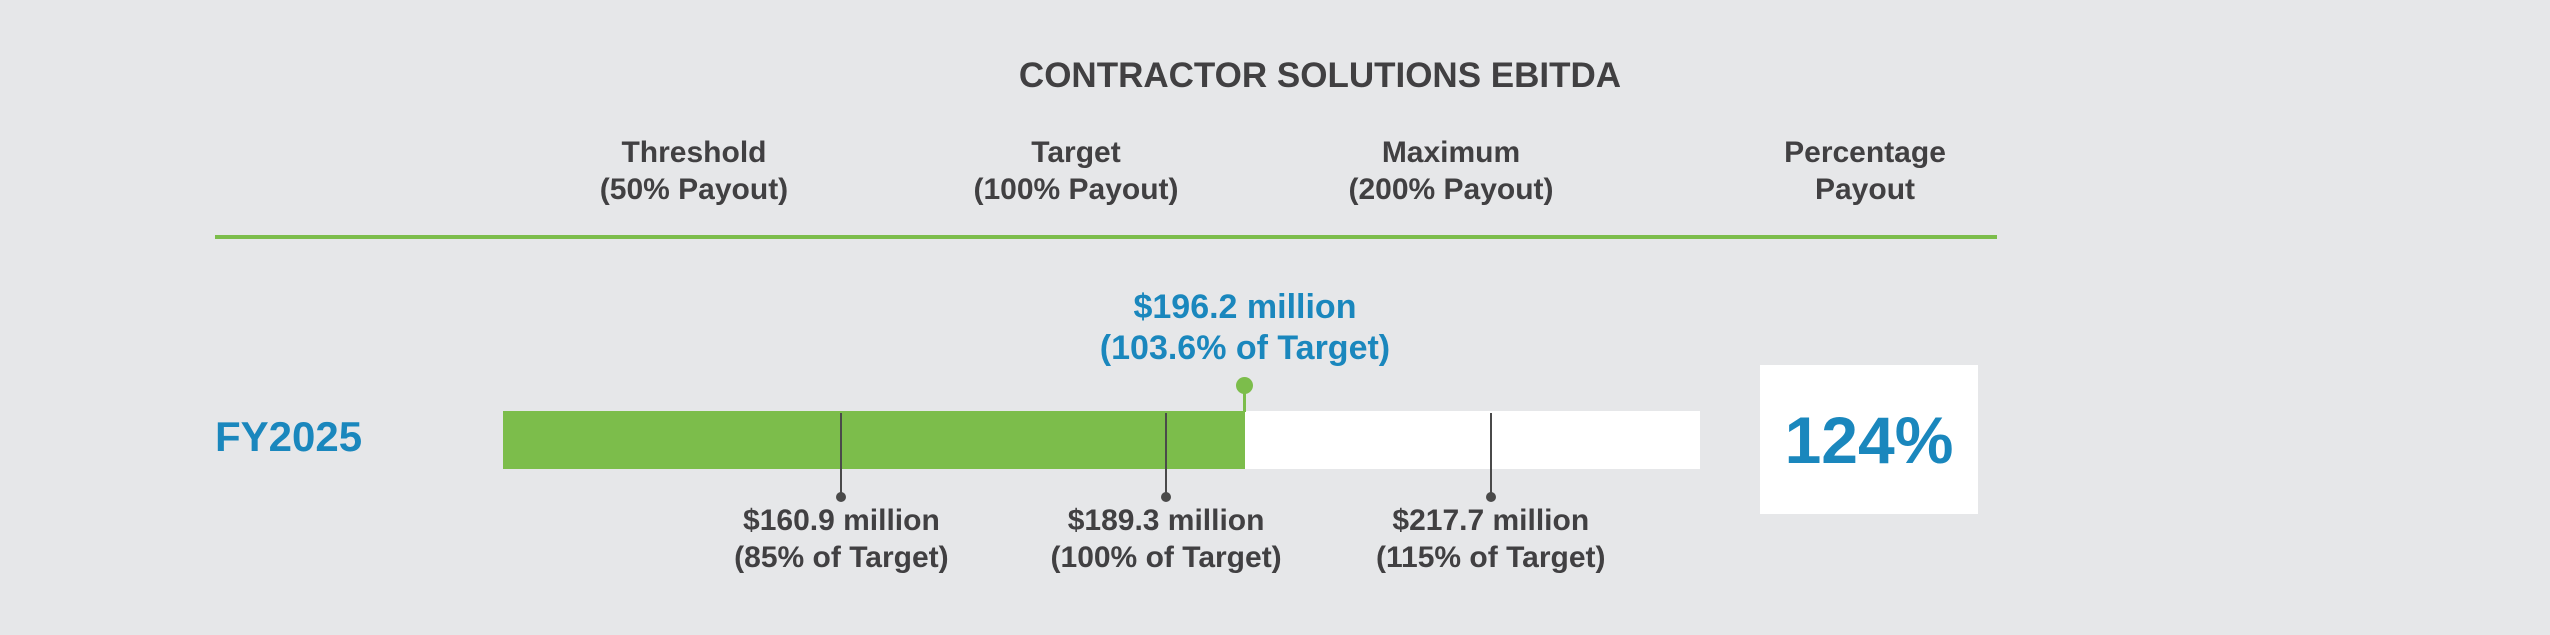  Describe the element at coordinates (1245, 385) in the screenshot. I see `actual-marker-dot` at that location.